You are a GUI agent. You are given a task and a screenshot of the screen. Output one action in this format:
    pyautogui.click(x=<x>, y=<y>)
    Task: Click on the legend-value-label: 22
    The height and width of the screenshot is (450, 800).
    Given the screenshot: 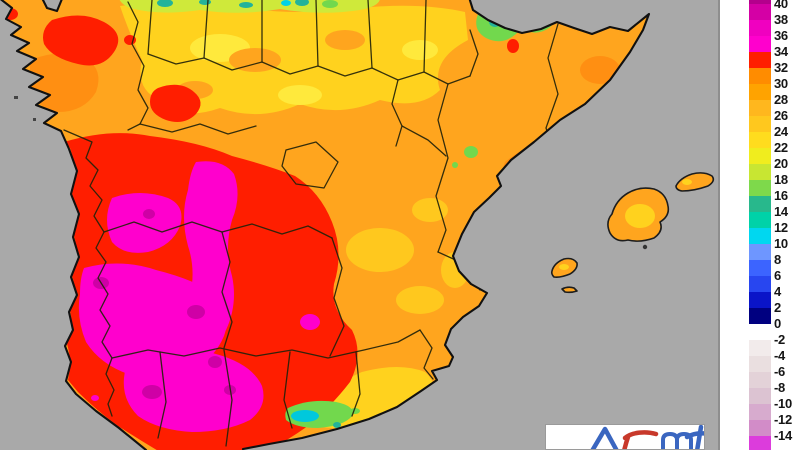 What is the action you would take?
    pyautogui.click(x=781, y=147)
    